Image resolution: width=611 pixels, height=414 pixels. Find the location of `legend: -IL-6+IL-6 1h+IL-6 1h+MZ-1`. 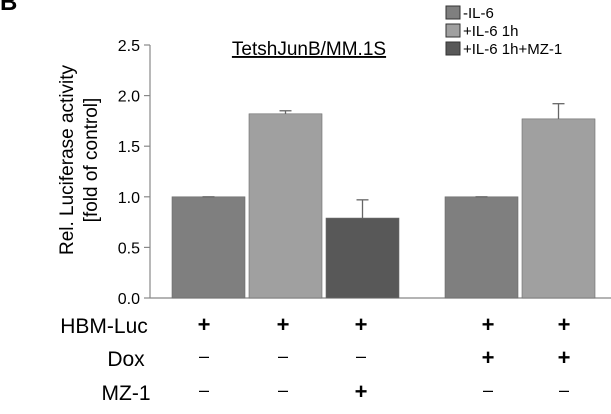

legend: -IL-6+IL-6 1h+IL-6 1h+MZ-1 is located at coordinates (503, 31).